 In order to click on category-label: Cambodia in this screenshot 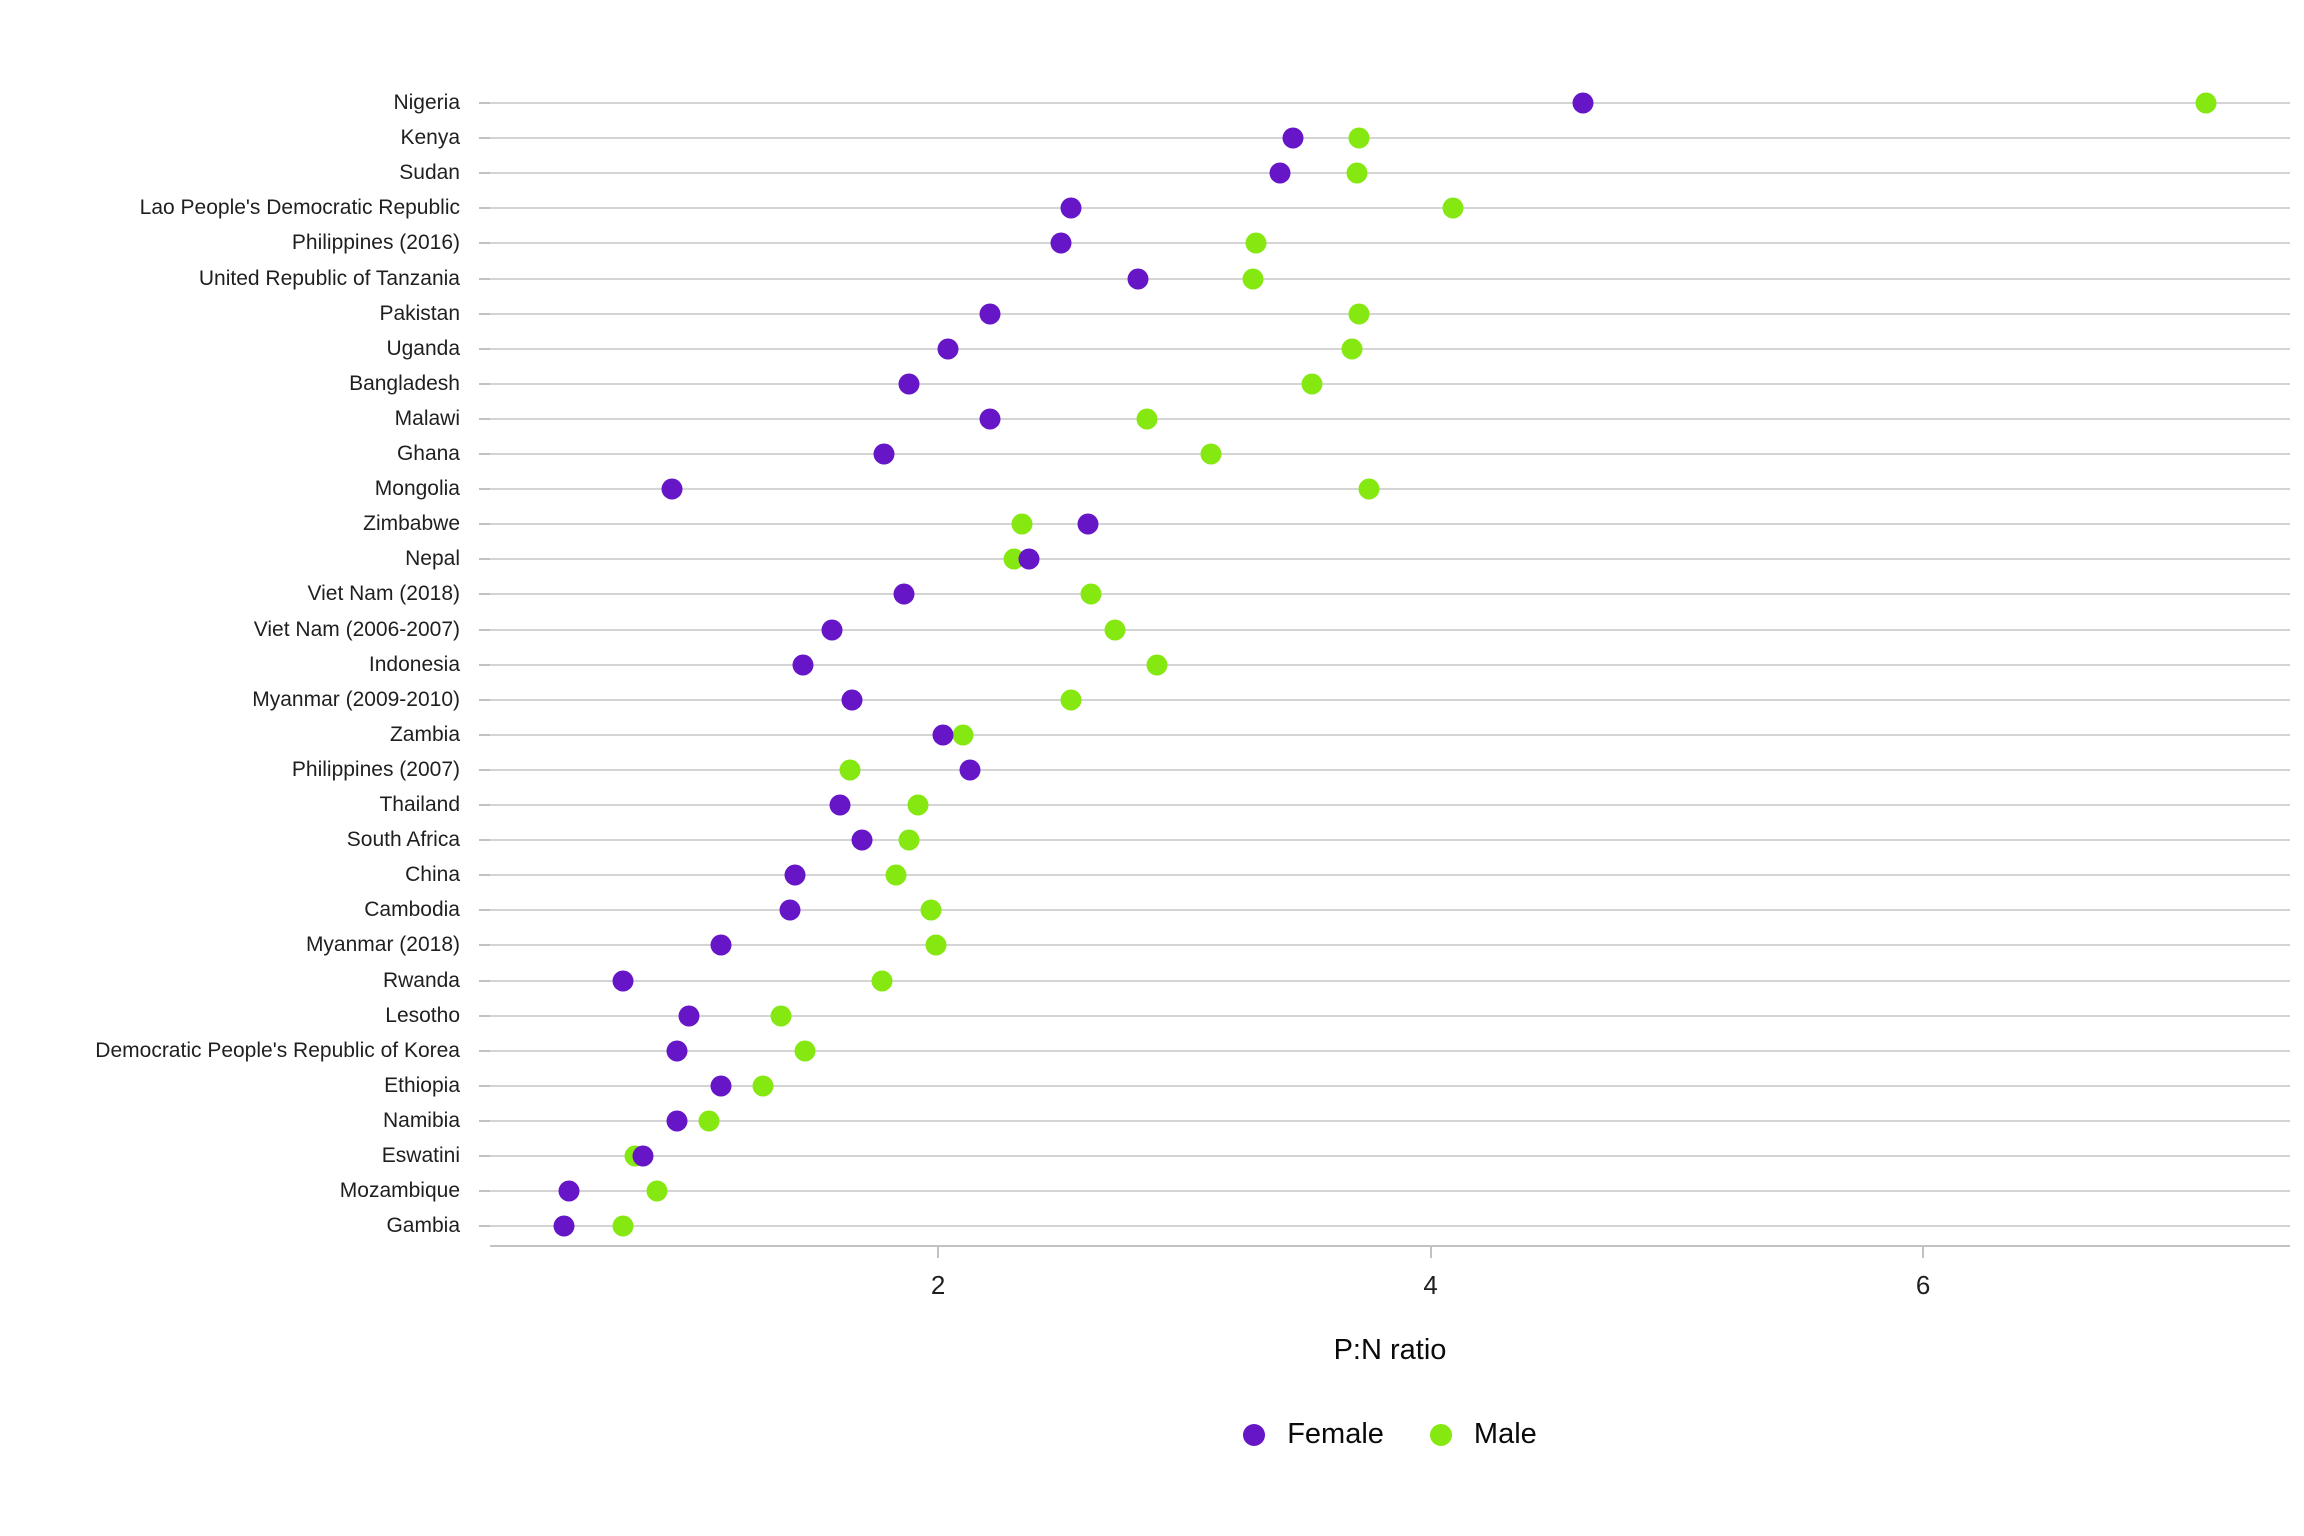, I will do `click(412, 910)`.